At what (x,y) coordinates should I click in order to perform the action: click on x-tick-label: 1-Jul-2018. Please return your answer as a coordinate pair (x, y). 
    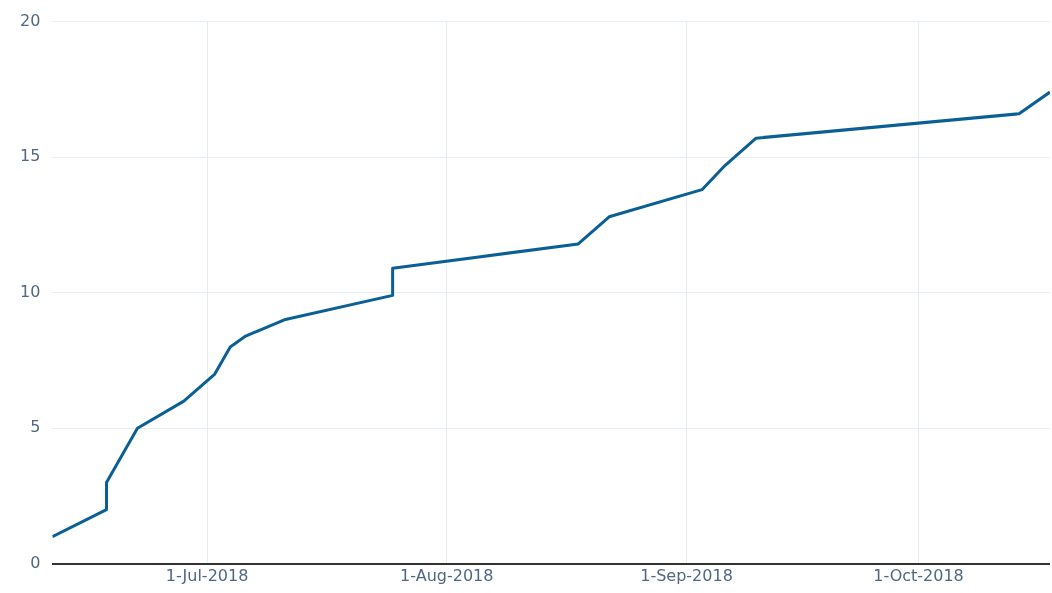
    Looking at the image, I should click on (207, 575).